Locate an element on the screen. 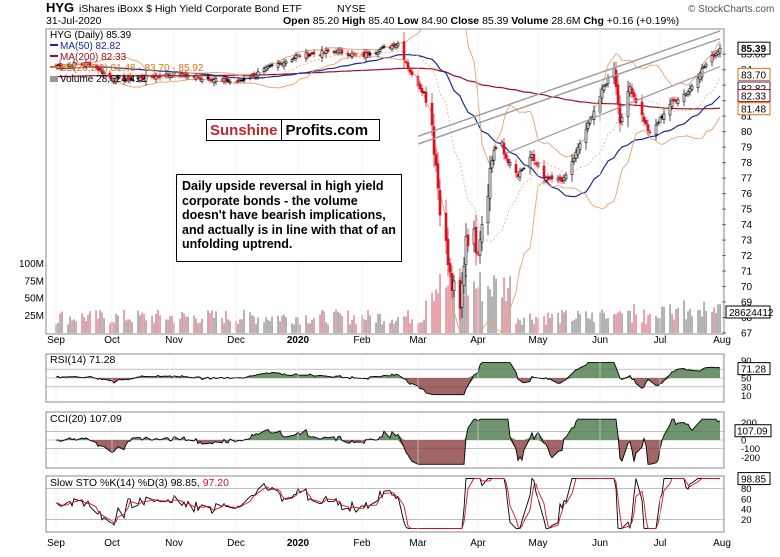  rsi-tick-label: 50 is located at coordinates (746, 379).